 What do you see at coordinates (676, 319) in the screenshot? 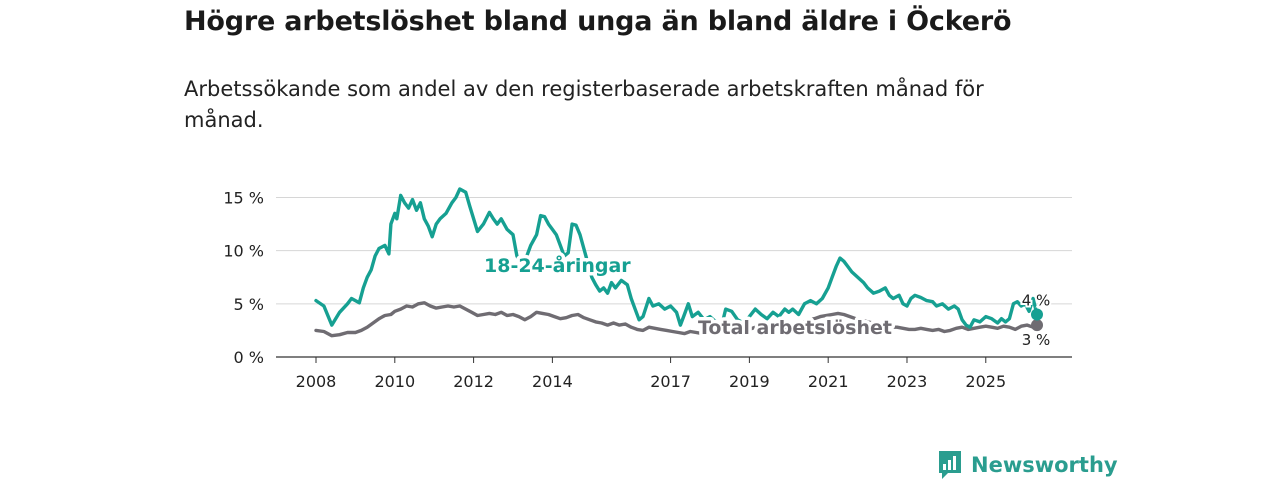
I see `series-line` at bounding box center [676, 319].